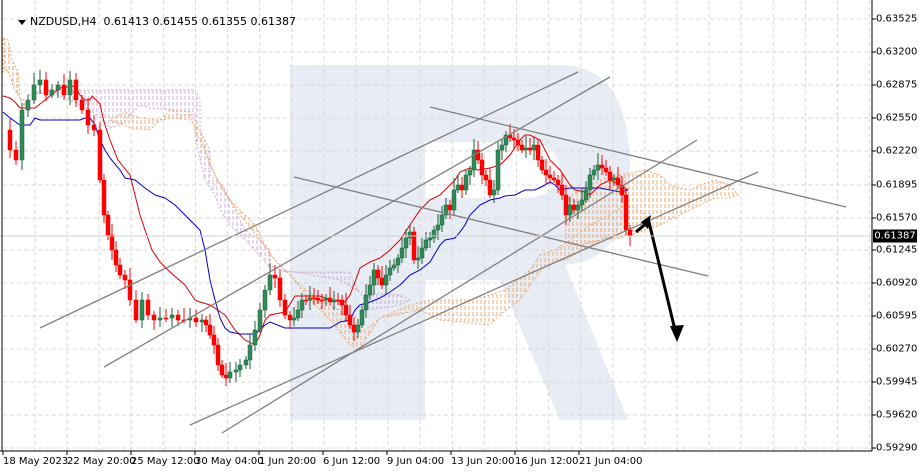  Describe the element at coordinates (101, 461) in the screenshot. I see `time-tick-label: 22 May 20:00` at that location.